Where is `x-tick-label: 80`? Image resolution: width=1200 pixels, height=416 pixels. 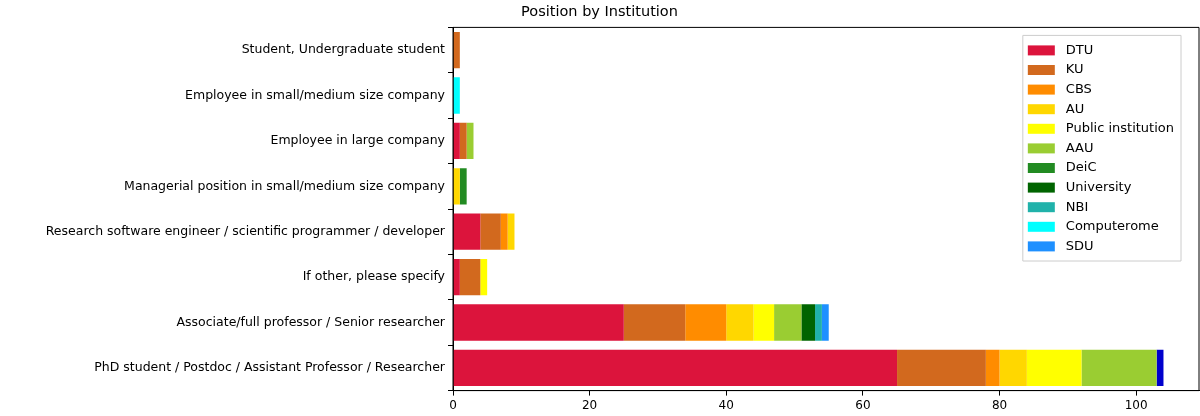 x-tick-label: 80 is located at coordinates (999, 404).